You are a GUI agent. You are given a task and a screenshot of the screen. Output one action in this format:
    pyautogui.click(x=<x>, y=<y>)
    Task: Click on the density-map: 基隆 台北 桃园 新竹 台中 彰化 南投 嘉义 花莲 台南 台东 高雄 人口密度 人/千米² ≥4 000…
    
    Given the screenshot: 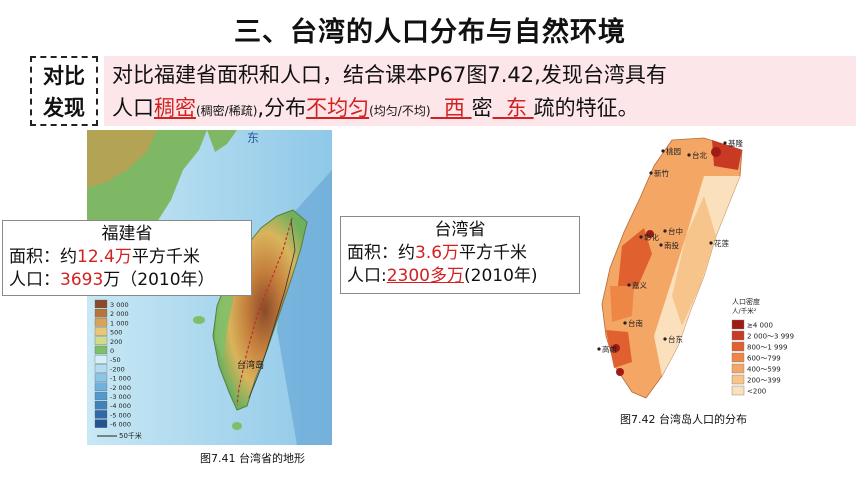 What is the action you would take?
    pyautogui.click(x=696, y=270)
    